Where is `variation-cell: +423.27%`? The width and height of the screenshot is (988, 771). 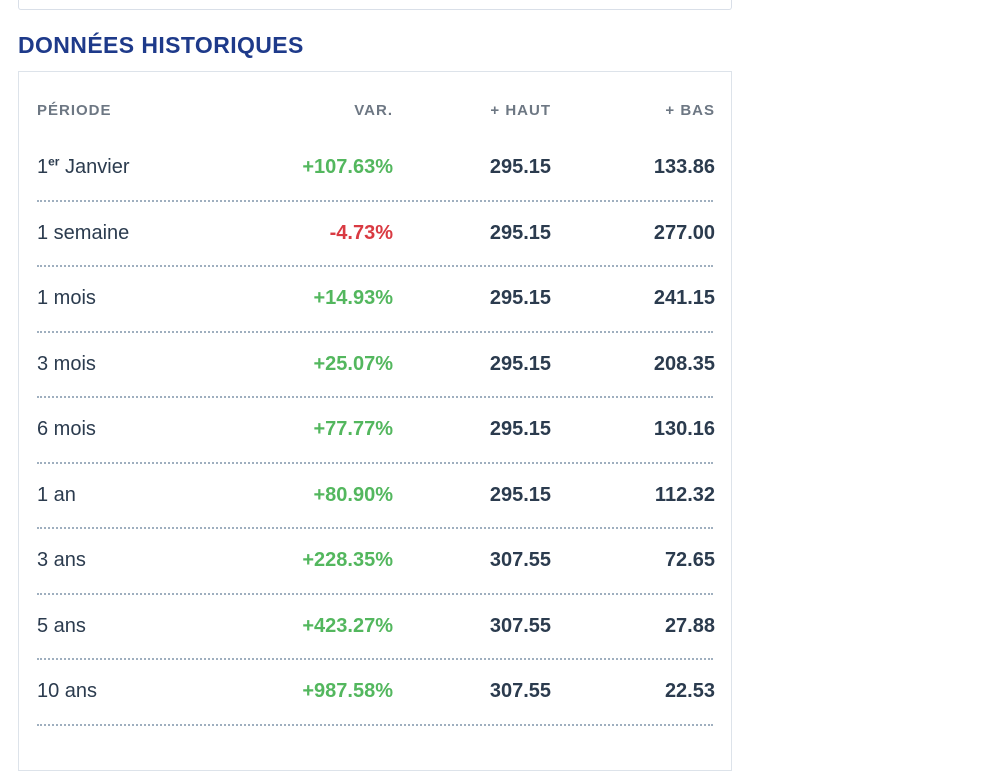 variation-cell: +423.27% is located at coordinates (347, 625).